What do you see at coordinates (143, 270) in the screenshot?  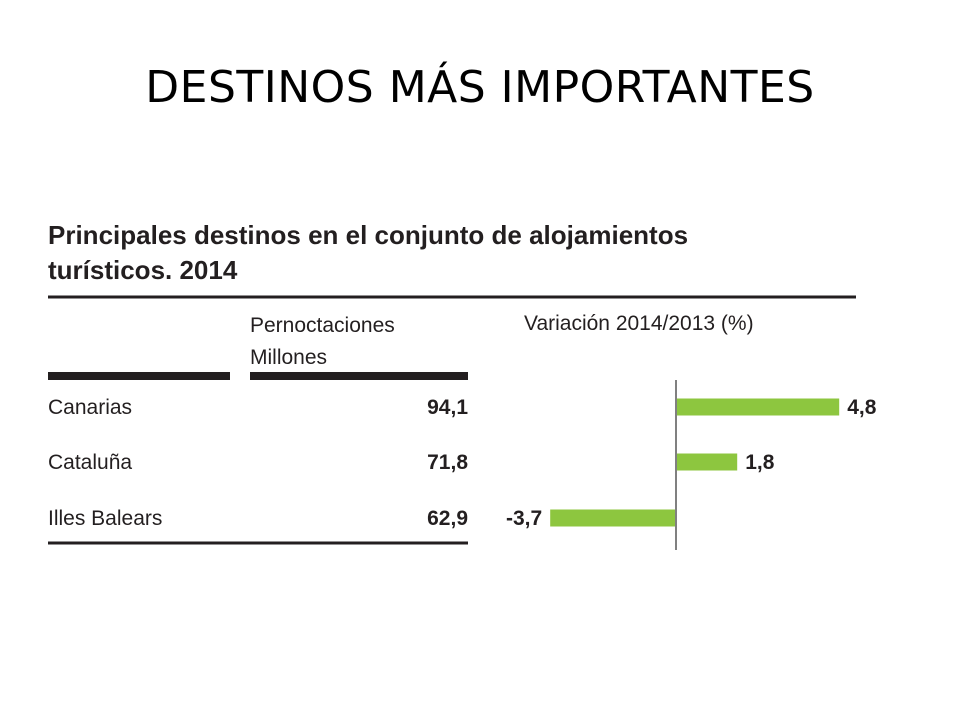 I see `chart-title-line2: turísticos. 2014` at bounding box center [143, 270].